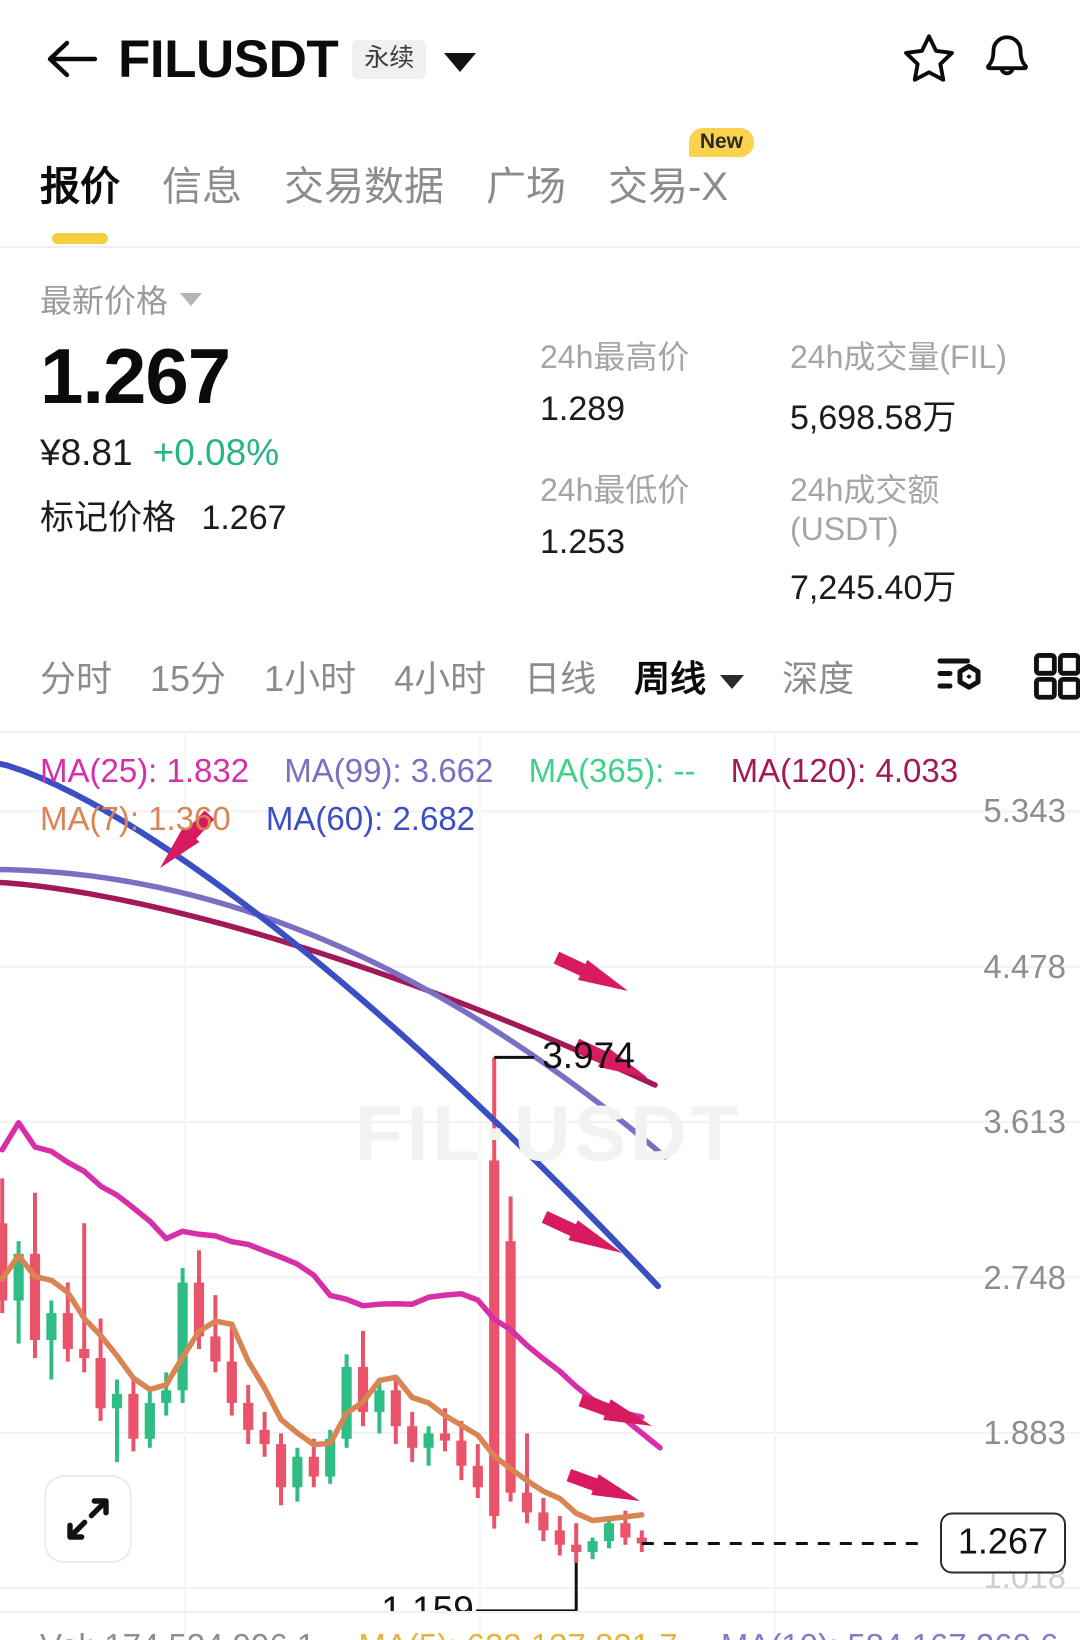 Image resolution: width=1080 pixels, height=1640 pixels. I want to click on page-title: FILUSDT, so click(228, 59).